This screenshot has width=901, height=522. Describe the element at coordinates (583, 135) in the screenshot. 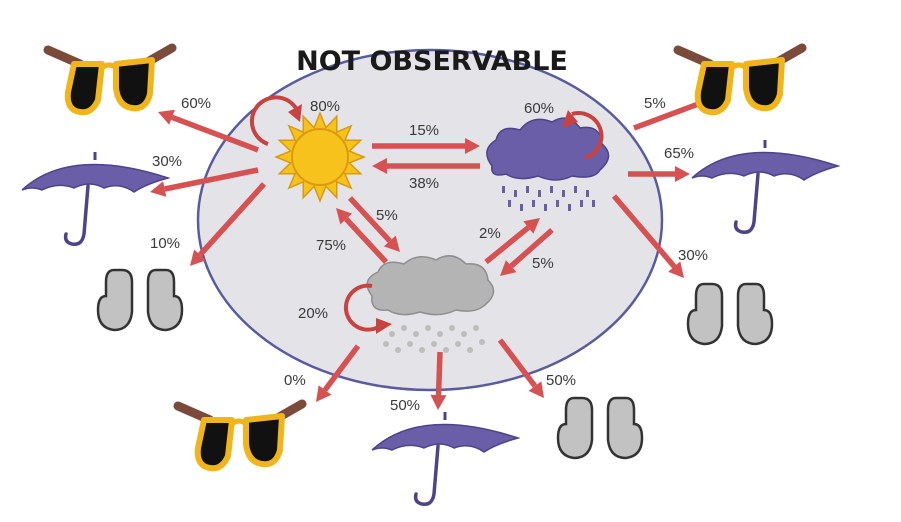

I see `loop-rainy-self` at that location.